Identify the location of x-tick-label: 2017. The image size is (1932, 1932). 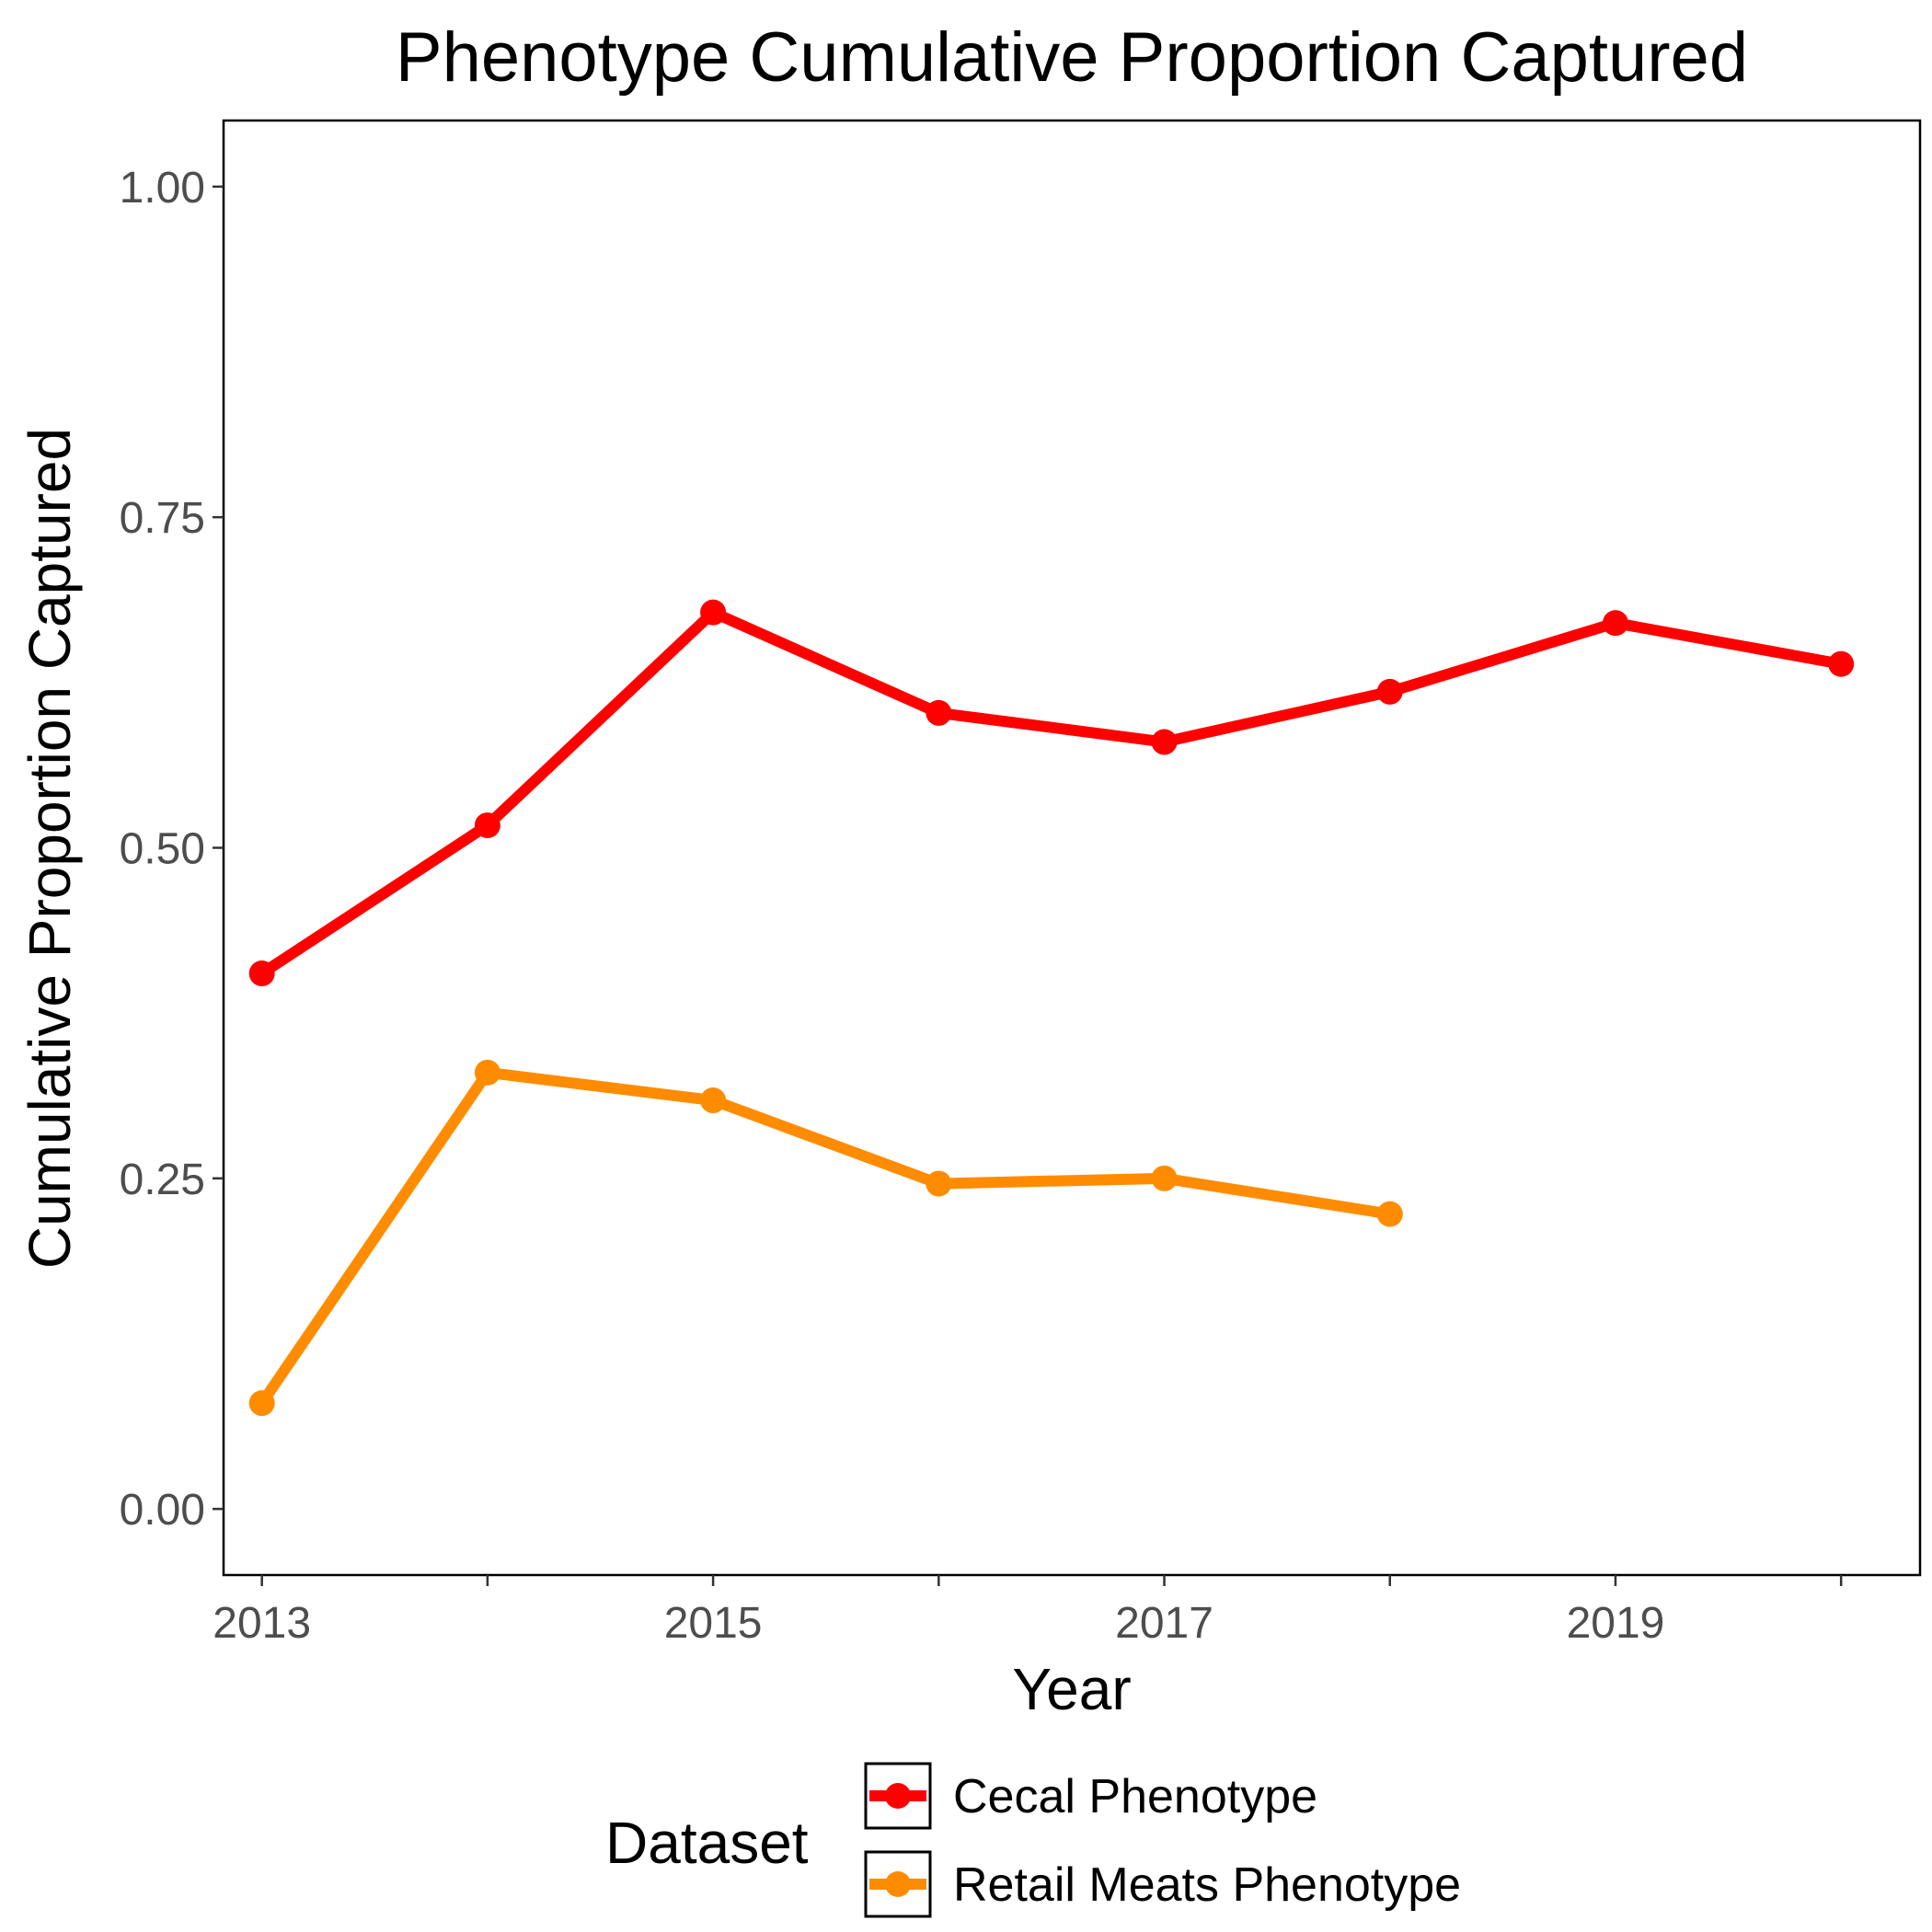
(1164, 1623).